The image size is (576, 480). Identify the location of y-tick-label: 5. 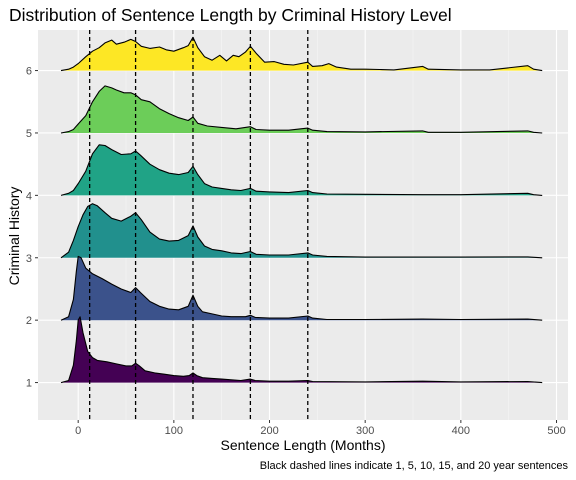
(29, 134).